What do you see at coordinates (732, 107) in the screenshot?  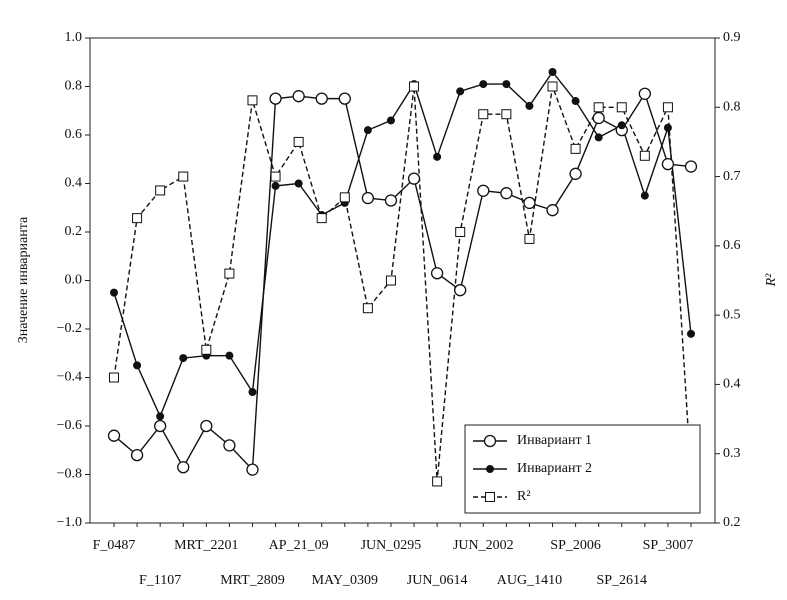 I see `y2-tick-label: 0.8` at bounding box center [732, 107].